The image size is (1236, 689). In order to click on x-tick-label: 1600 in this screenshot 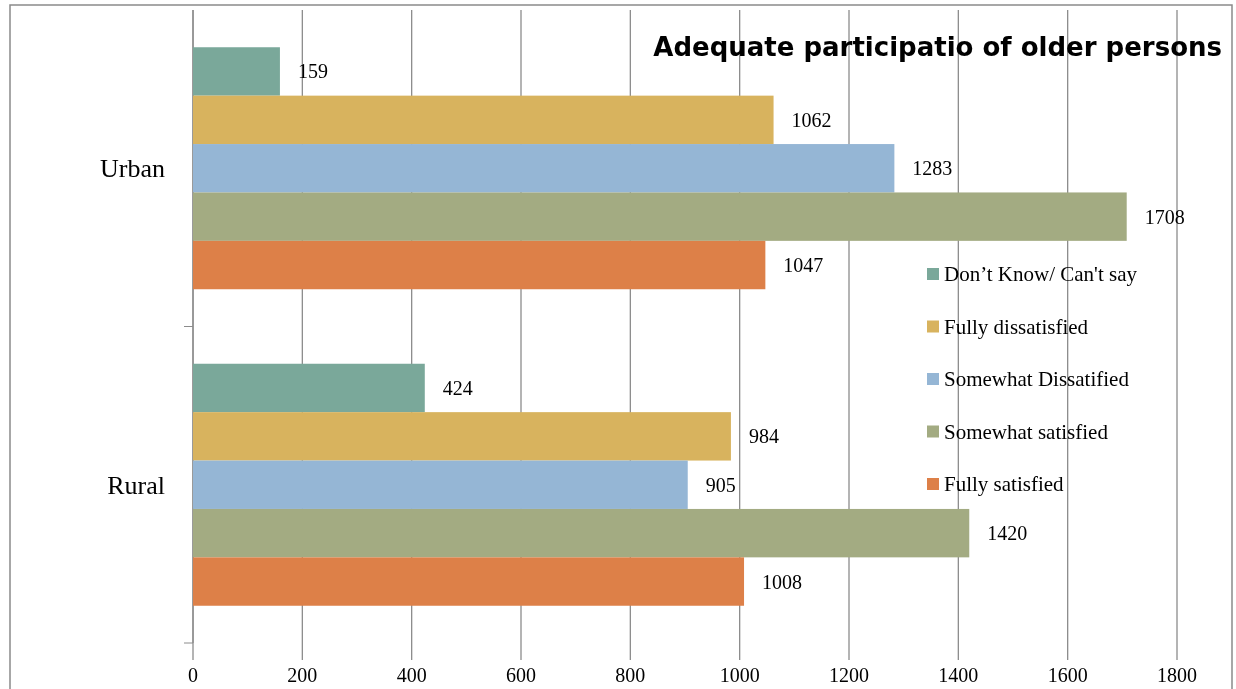, I will do `click(1067, 675)`.